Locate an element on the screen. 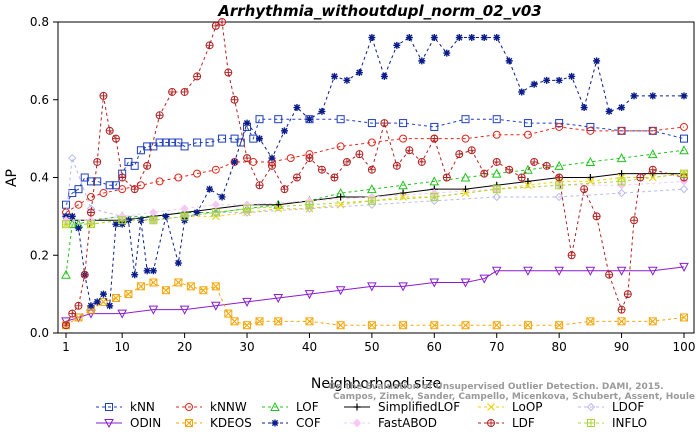  data-point-ldof is located at coordinates (684, 189).